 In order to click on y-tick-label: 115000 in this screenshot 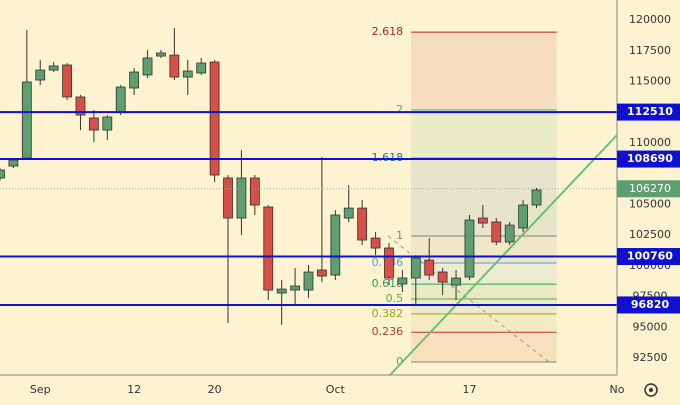, I will do `click(650, 80)`.